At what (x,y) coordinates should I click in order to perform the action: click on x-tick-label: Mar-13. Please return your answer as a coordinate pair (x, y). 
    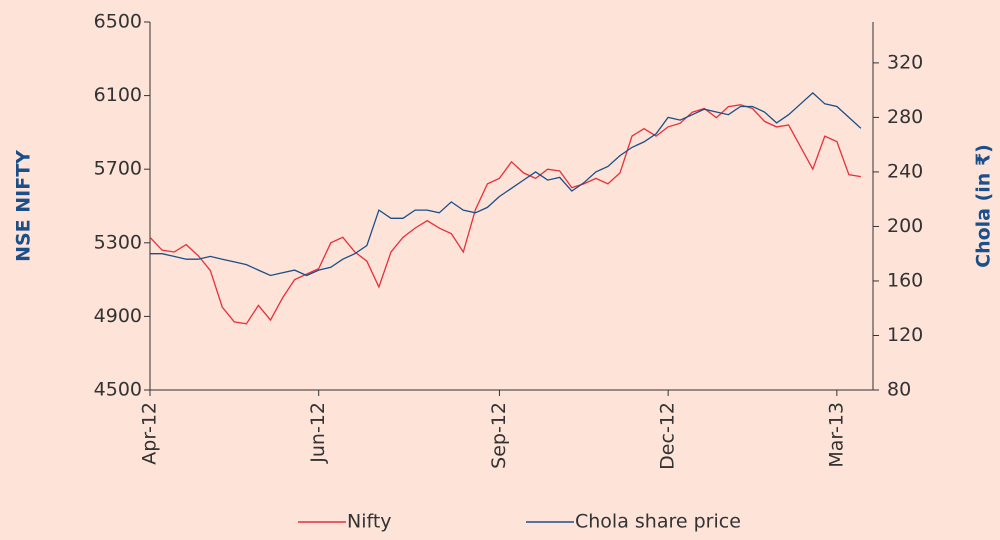
    Looking at the image, I should click on (836, 435).